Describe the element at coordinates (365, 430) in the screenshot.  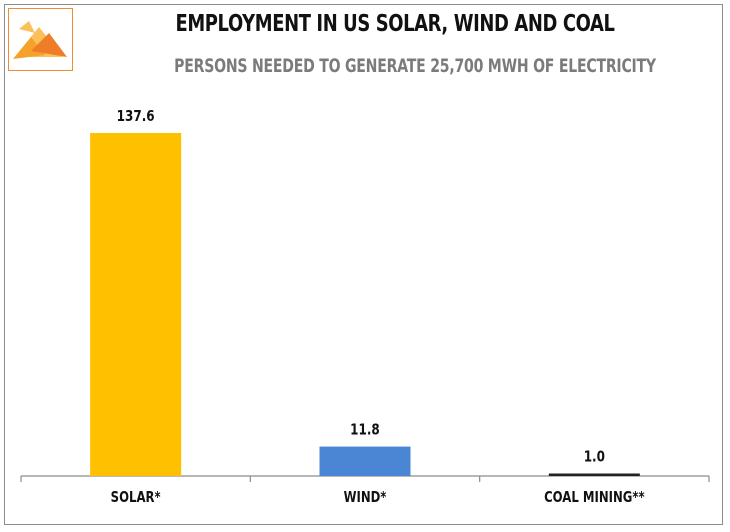
I see `data-label-2: 11.8` at that location.